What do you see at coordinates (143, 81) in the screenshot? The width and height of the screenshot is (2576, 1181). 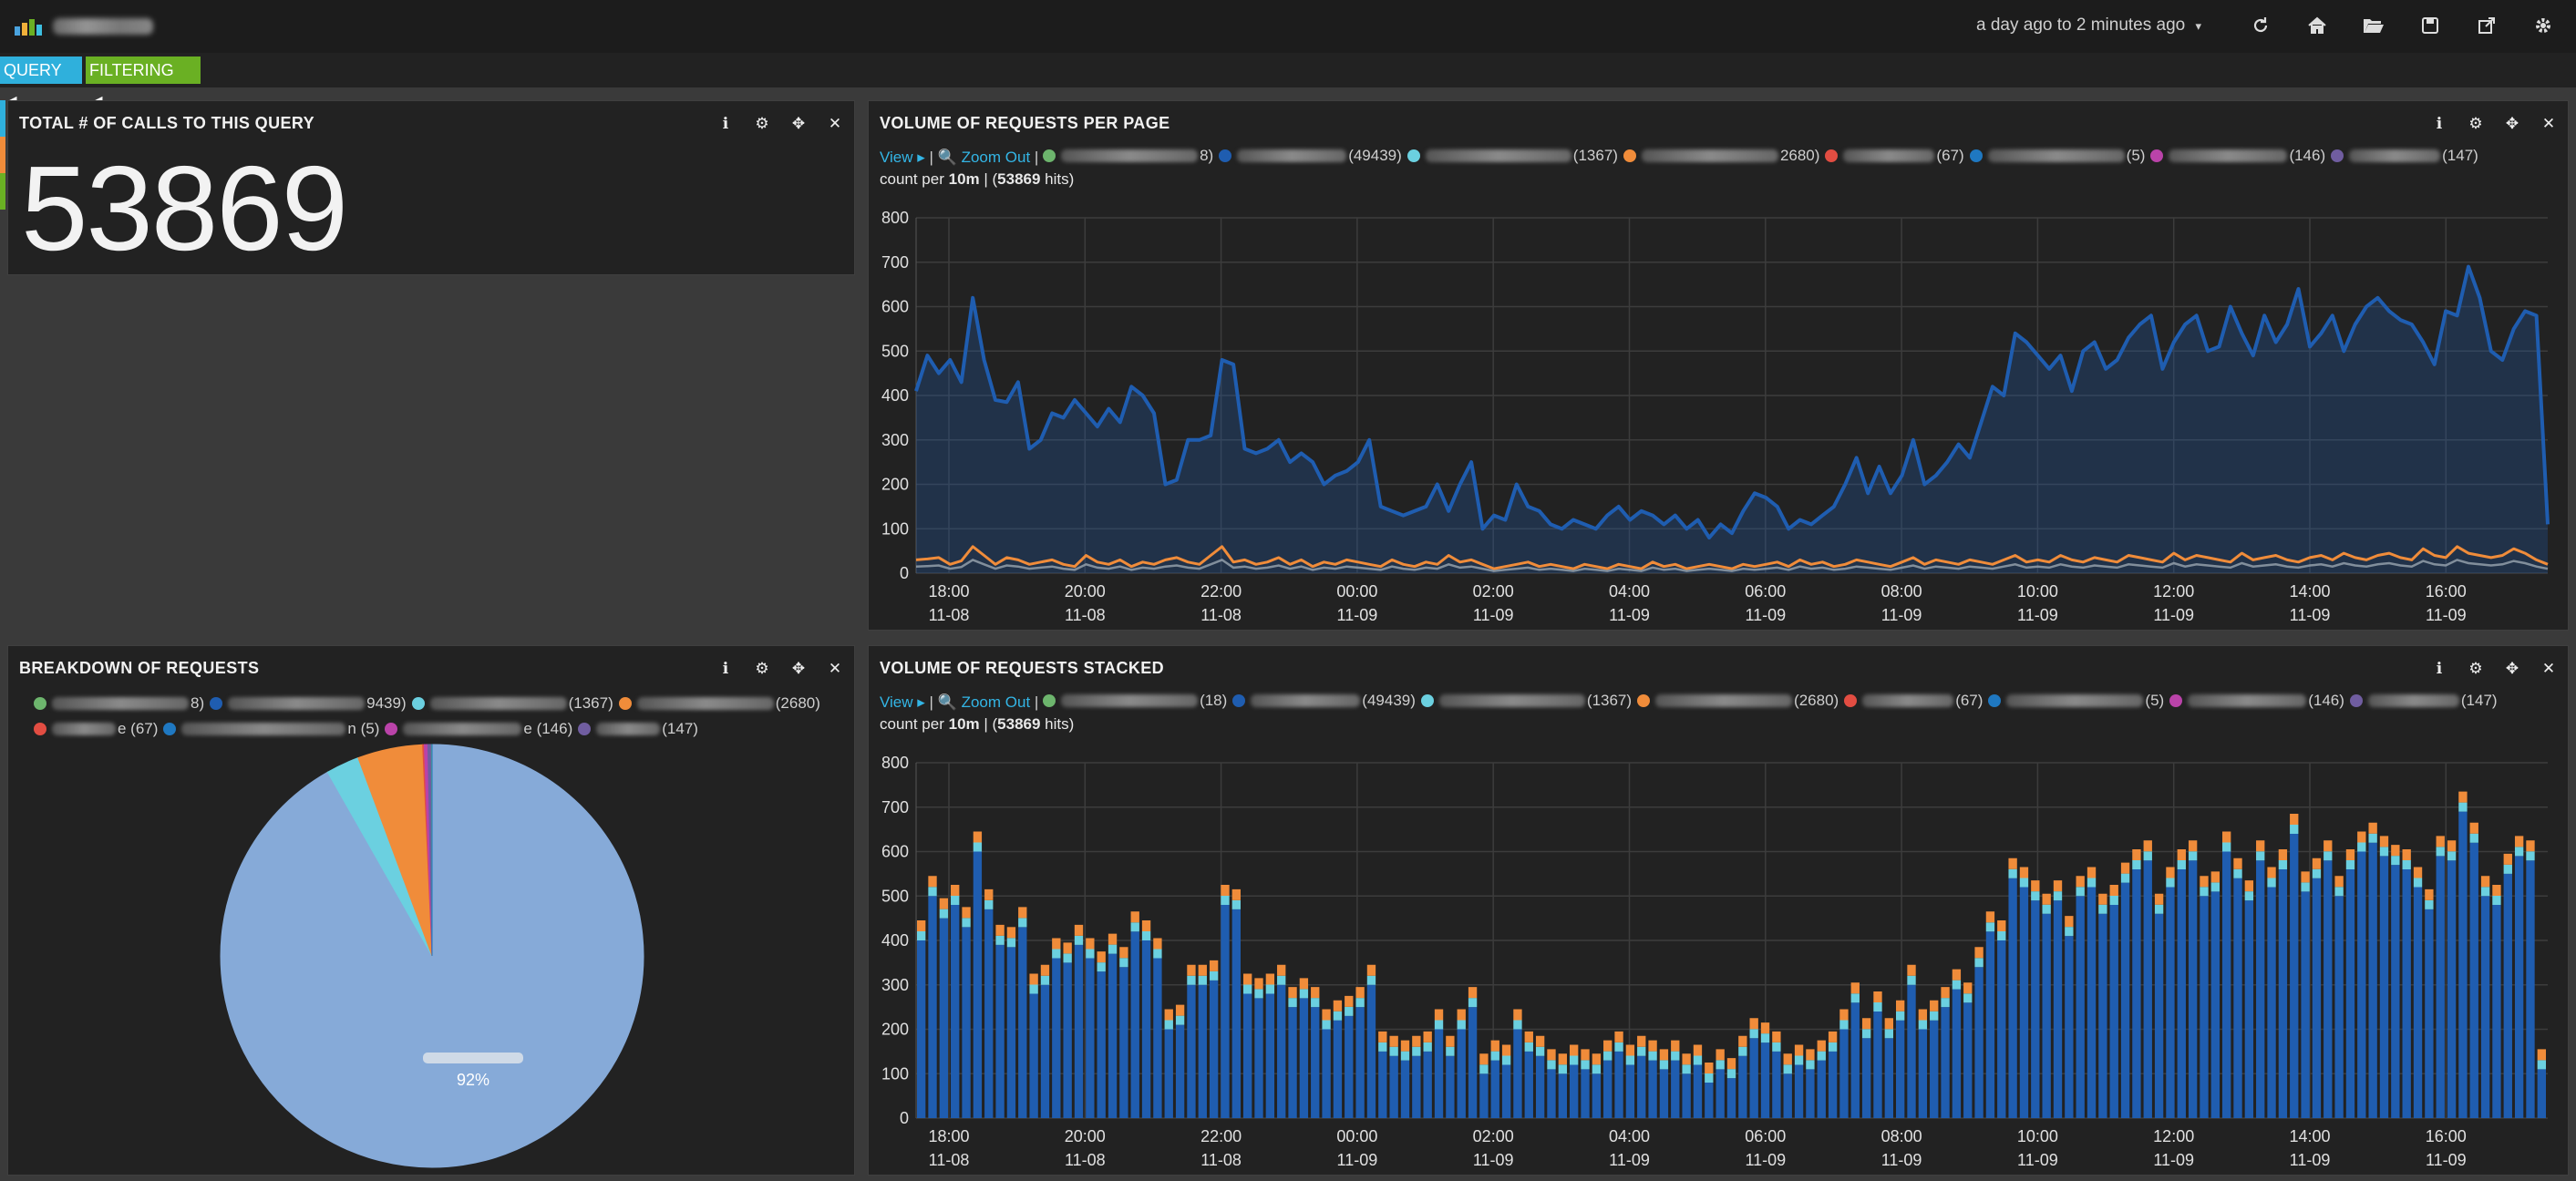 I see `filtering-toggle-button: FILTERING ◀` at bounding box center [143, 81].